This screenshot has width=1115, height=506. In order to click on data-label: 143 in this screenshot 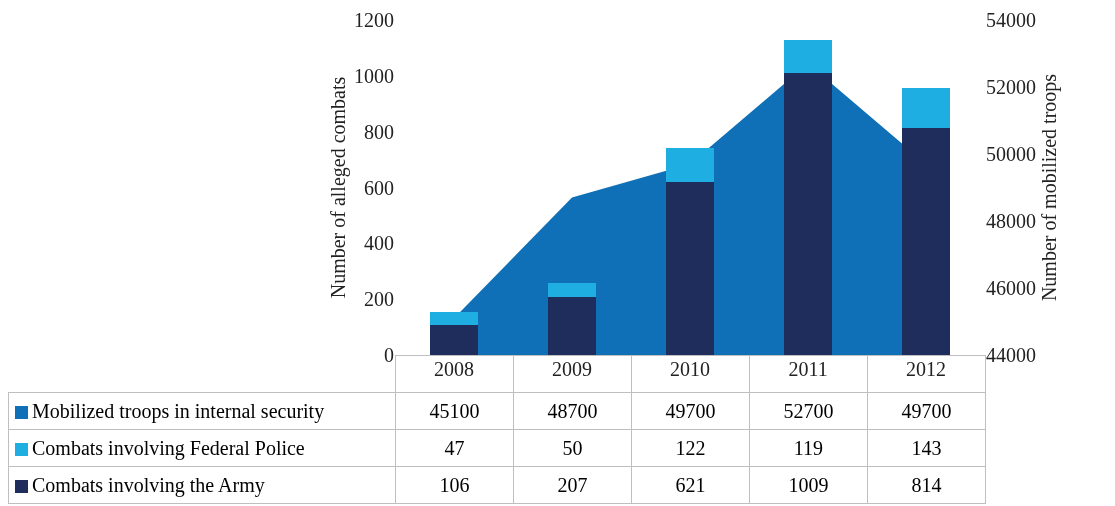, I will do `click(926, 448)`.